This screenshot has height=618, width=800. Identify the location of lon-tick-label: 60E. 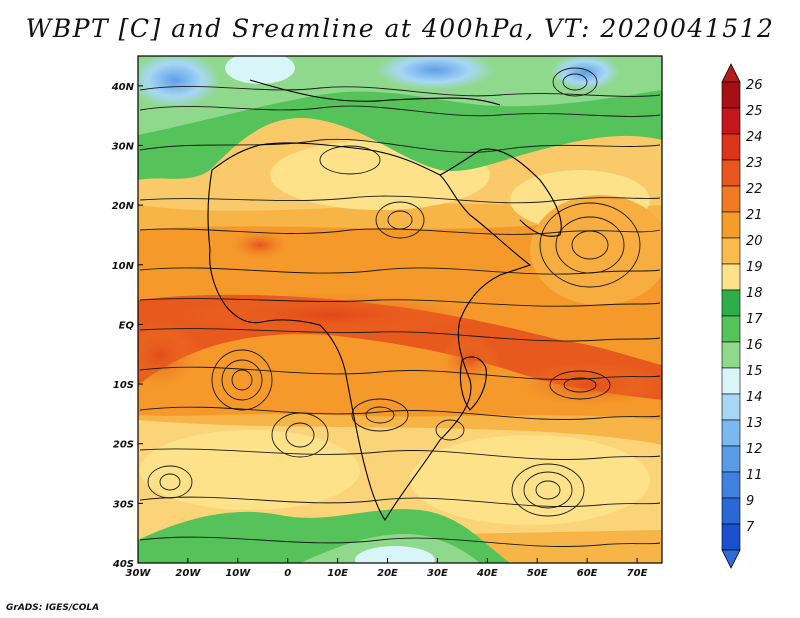
(587, 573).